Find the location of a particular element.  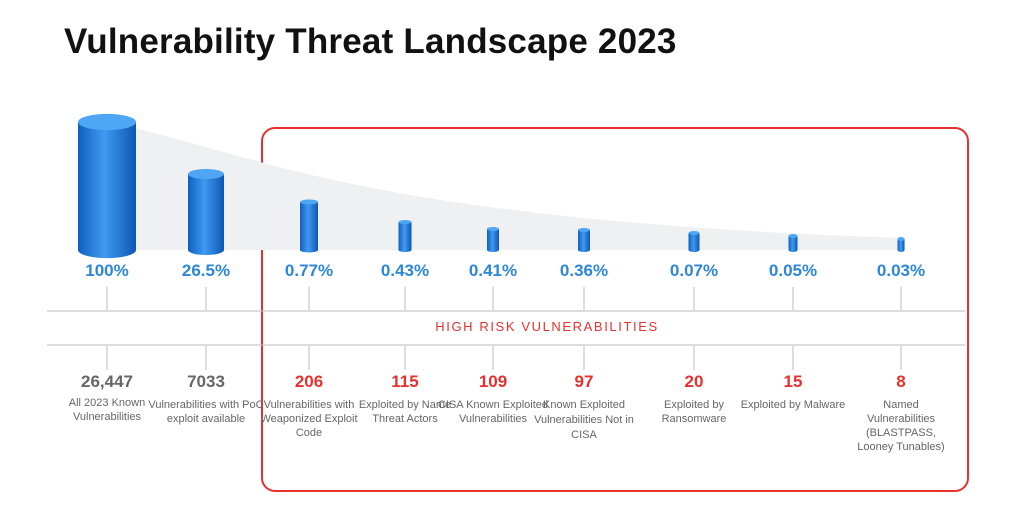

percent-label: 0.05% is located at coordinates (793, 270).